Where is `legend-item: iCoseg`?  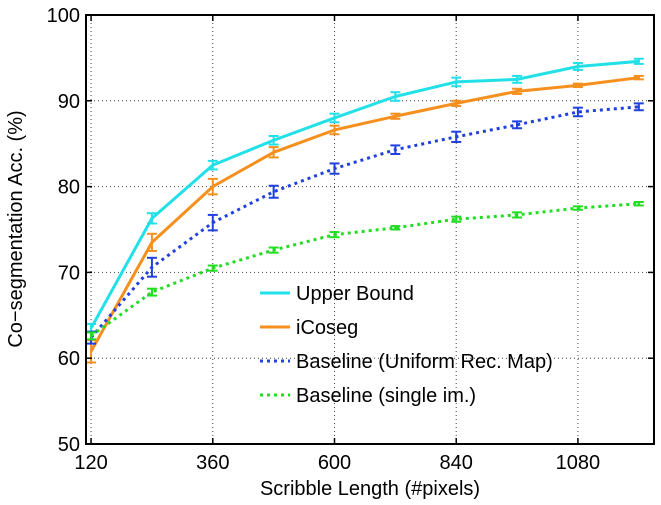
legend-item: iCoseg is located at coordinates (309, 328).